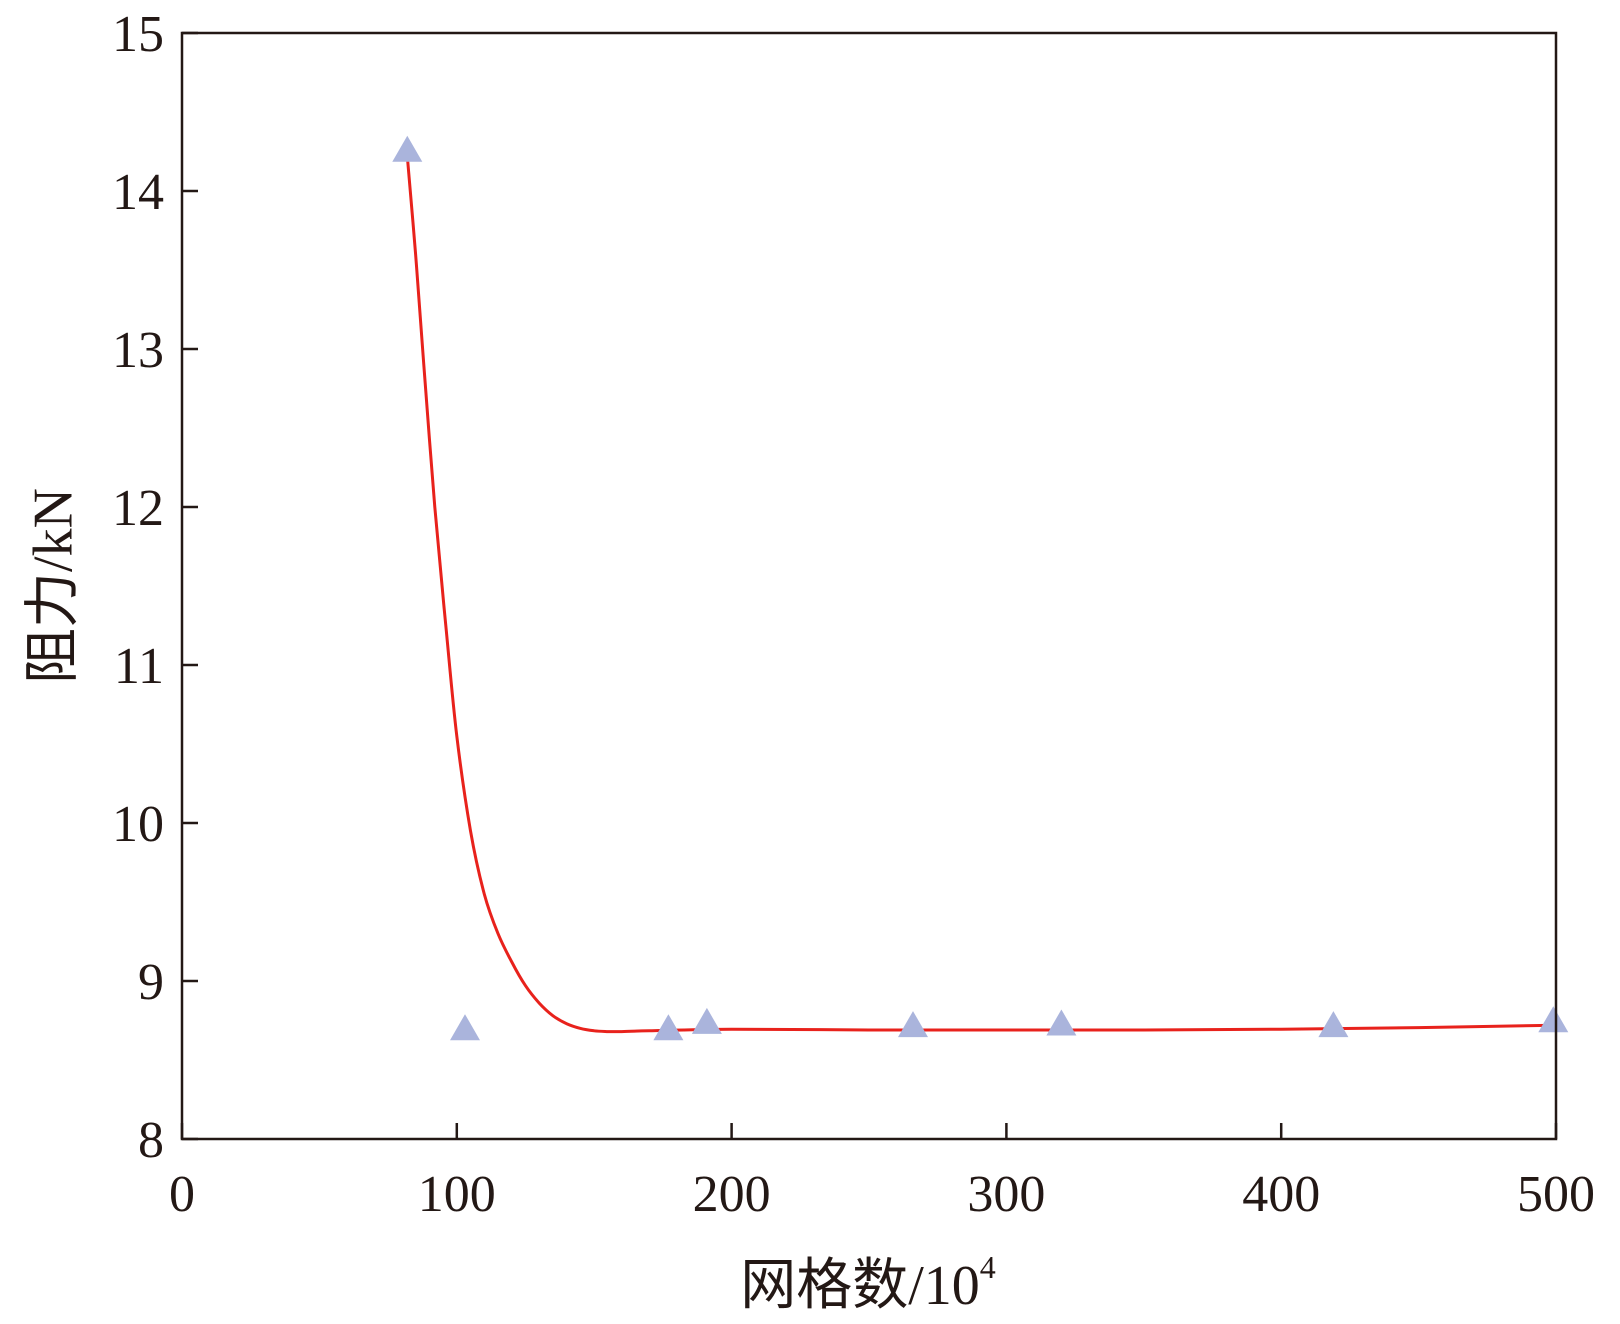 This screenshot has width=1620, height=1324. Describe the element at coordinates (1556, 1194) in the screenshot. I see `x-tick-label: 500` at that location.